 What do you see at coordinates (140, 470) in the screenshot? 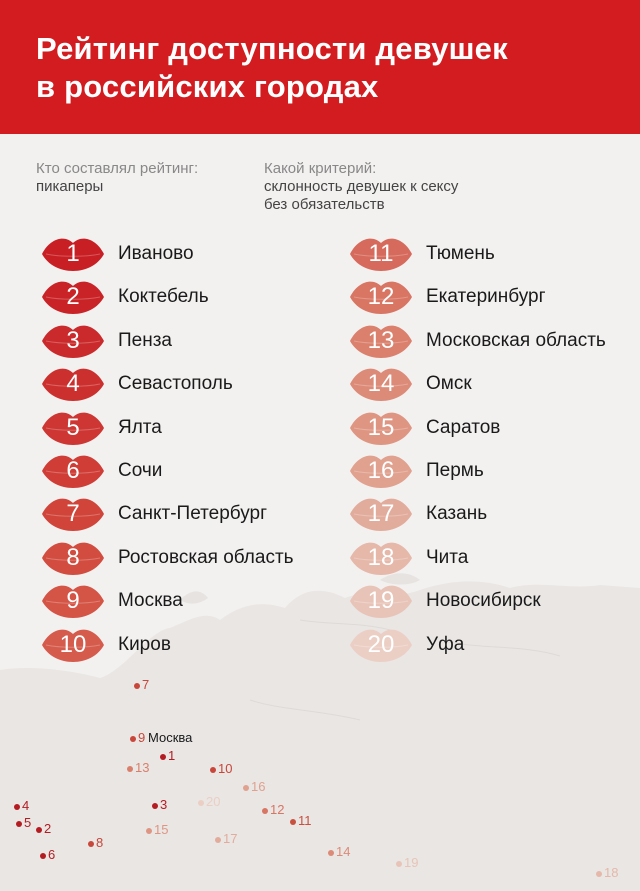
I see `city-name: Сочи` at bounding box center [140, 470].